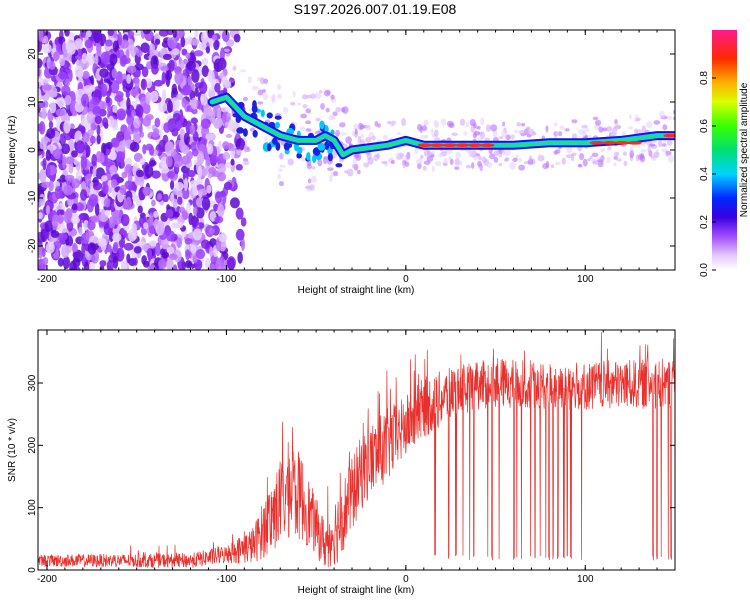  Describe the element at coordinates (12, 150) in the screenshot. I see `spectrogram-y-label: Frequency (Hz)` at that location.